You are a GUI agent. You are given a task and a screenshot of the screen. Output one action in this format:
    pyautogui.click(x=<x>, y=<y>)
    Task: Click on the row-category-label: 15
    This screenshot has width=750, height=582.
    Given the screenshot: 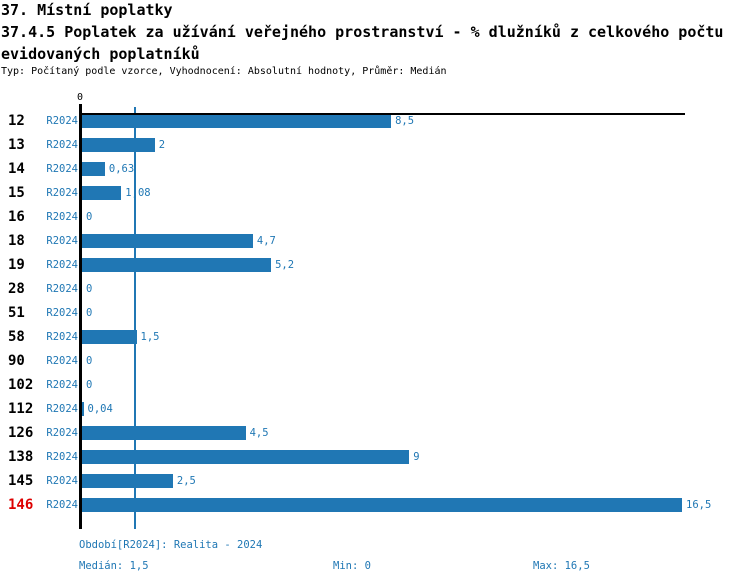 What is the action you would take?
    pyautogui.click(x=16, y=193)
    